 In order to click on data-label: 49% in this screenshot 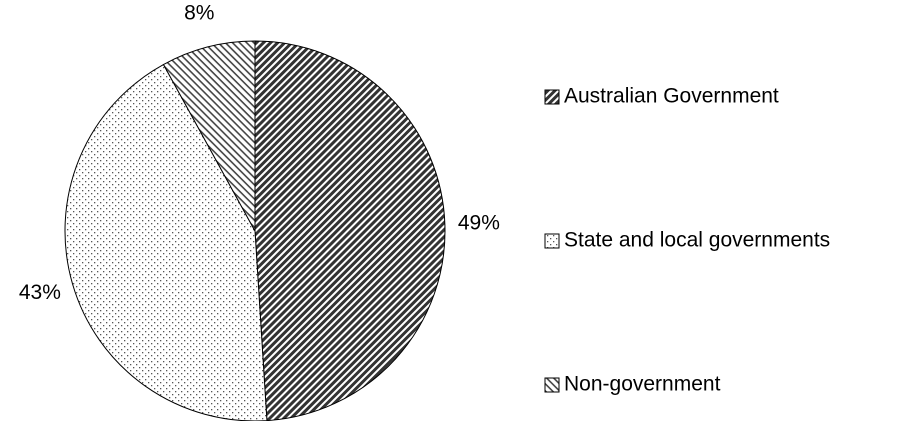, I will do `click(479, 223)`.